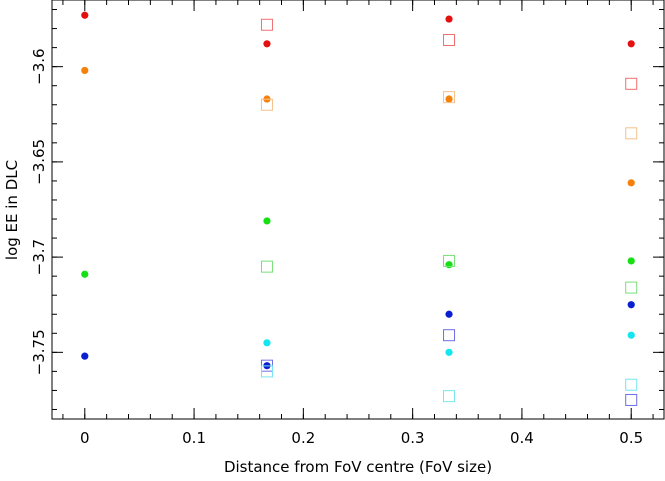  I want to click on x-tick-label: 0.5, so click(631, 438).